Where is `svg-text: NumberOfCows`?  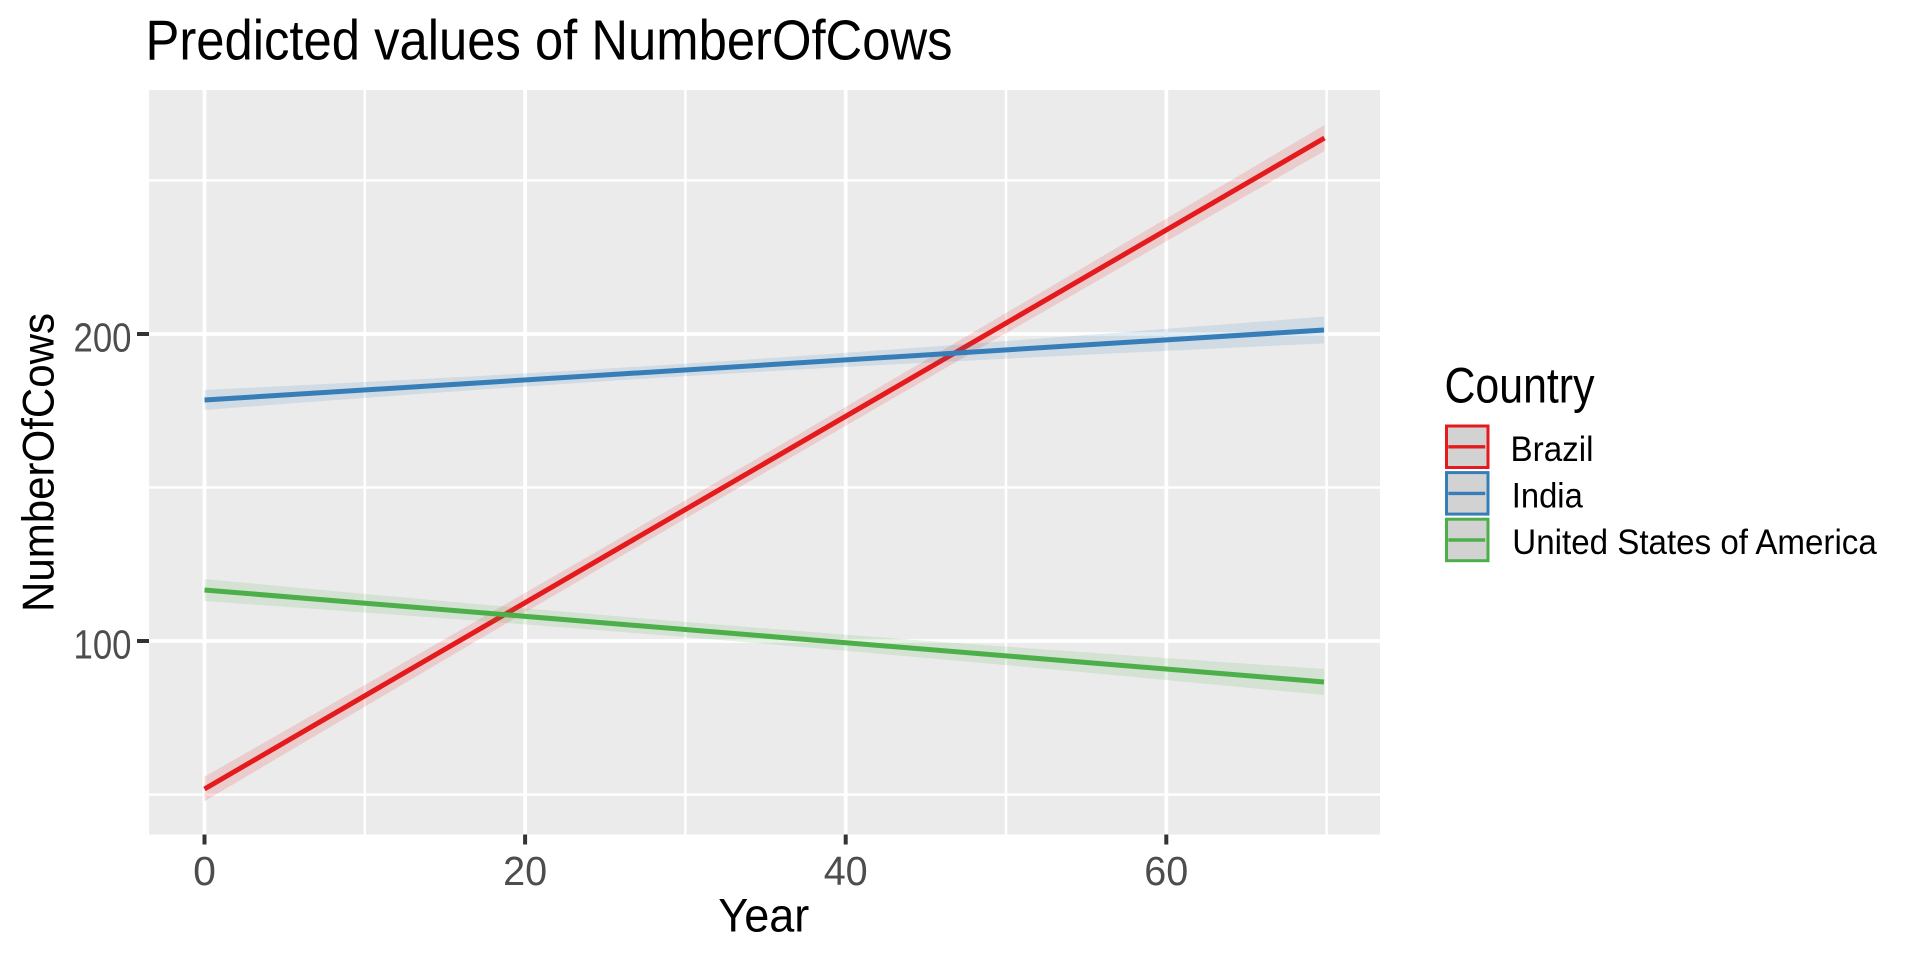
svg-text: NumberOfCows is located at coordinates (38, 462).